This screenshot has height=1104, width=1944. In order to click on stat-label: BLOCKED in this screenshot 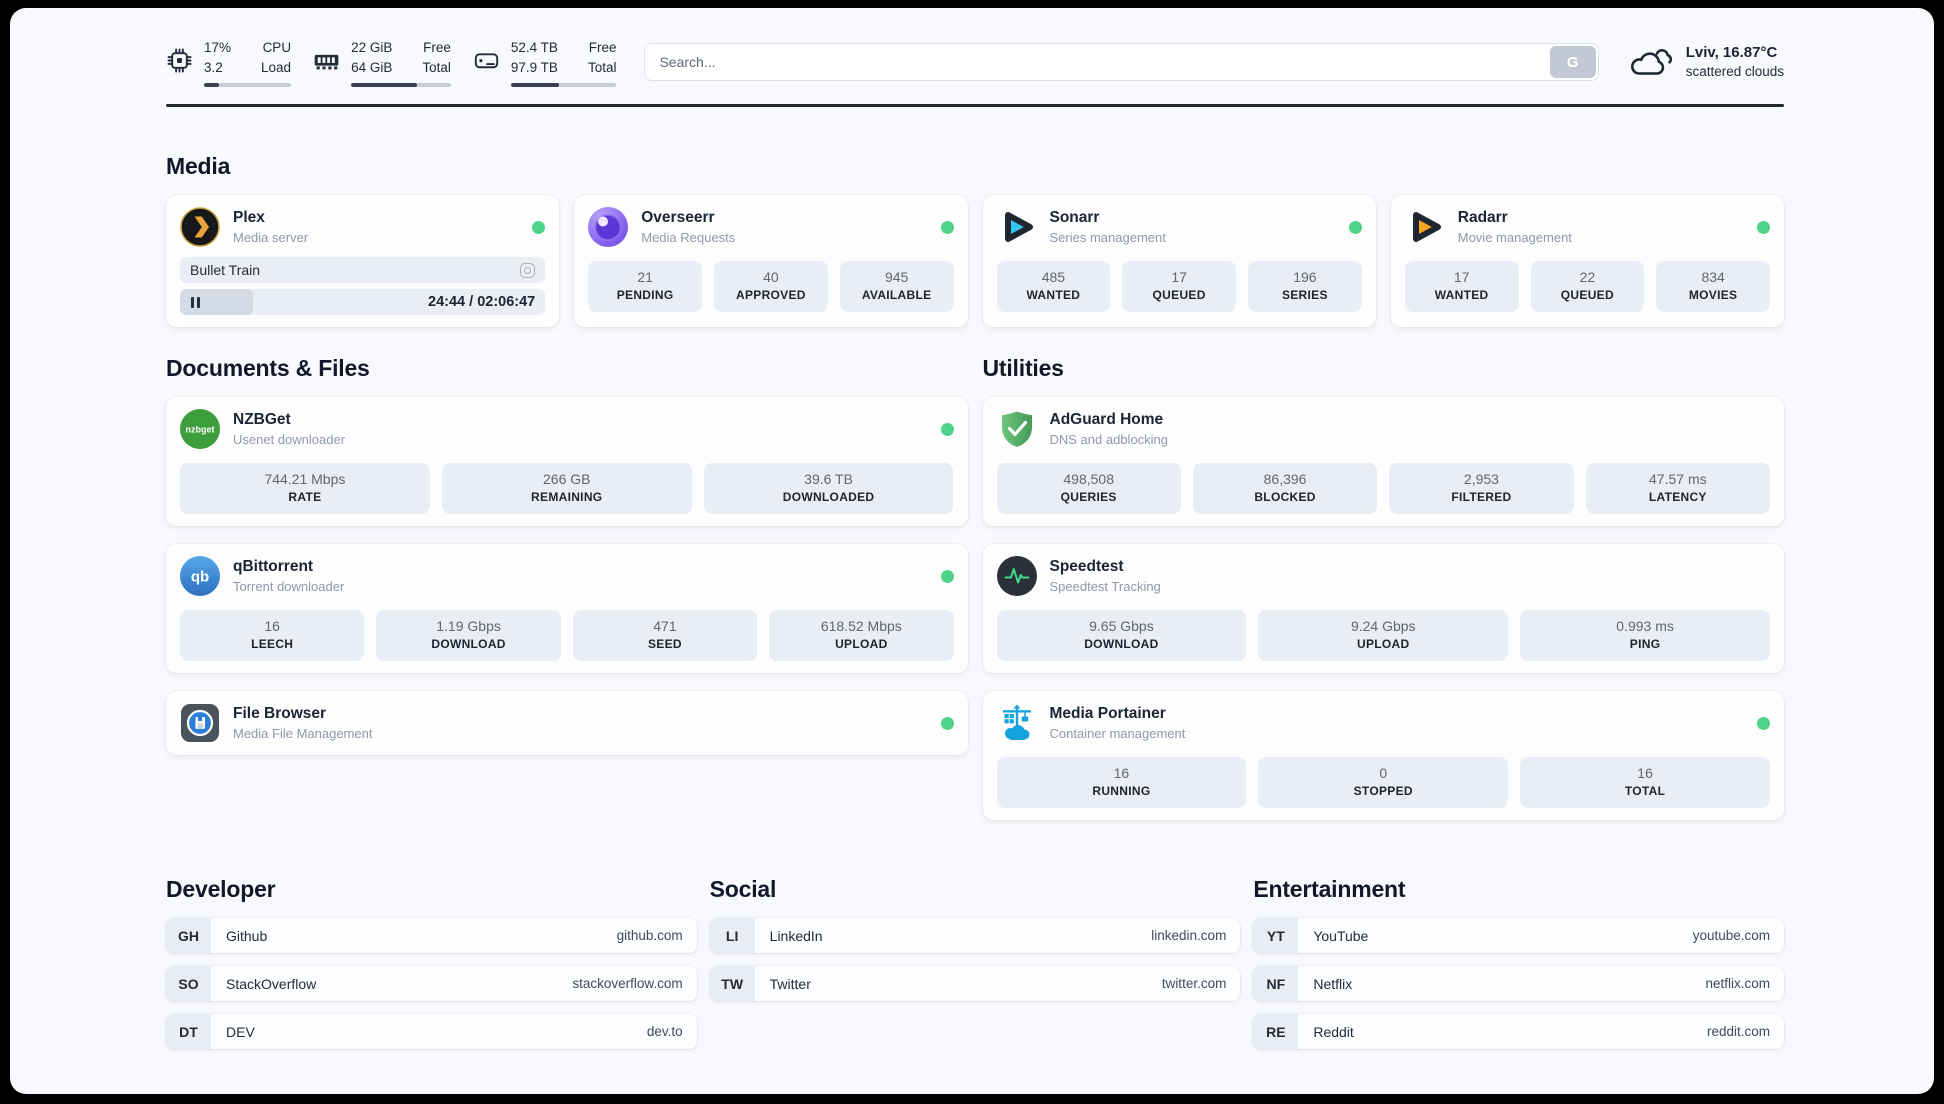, I will do `click(1285, 497)`.